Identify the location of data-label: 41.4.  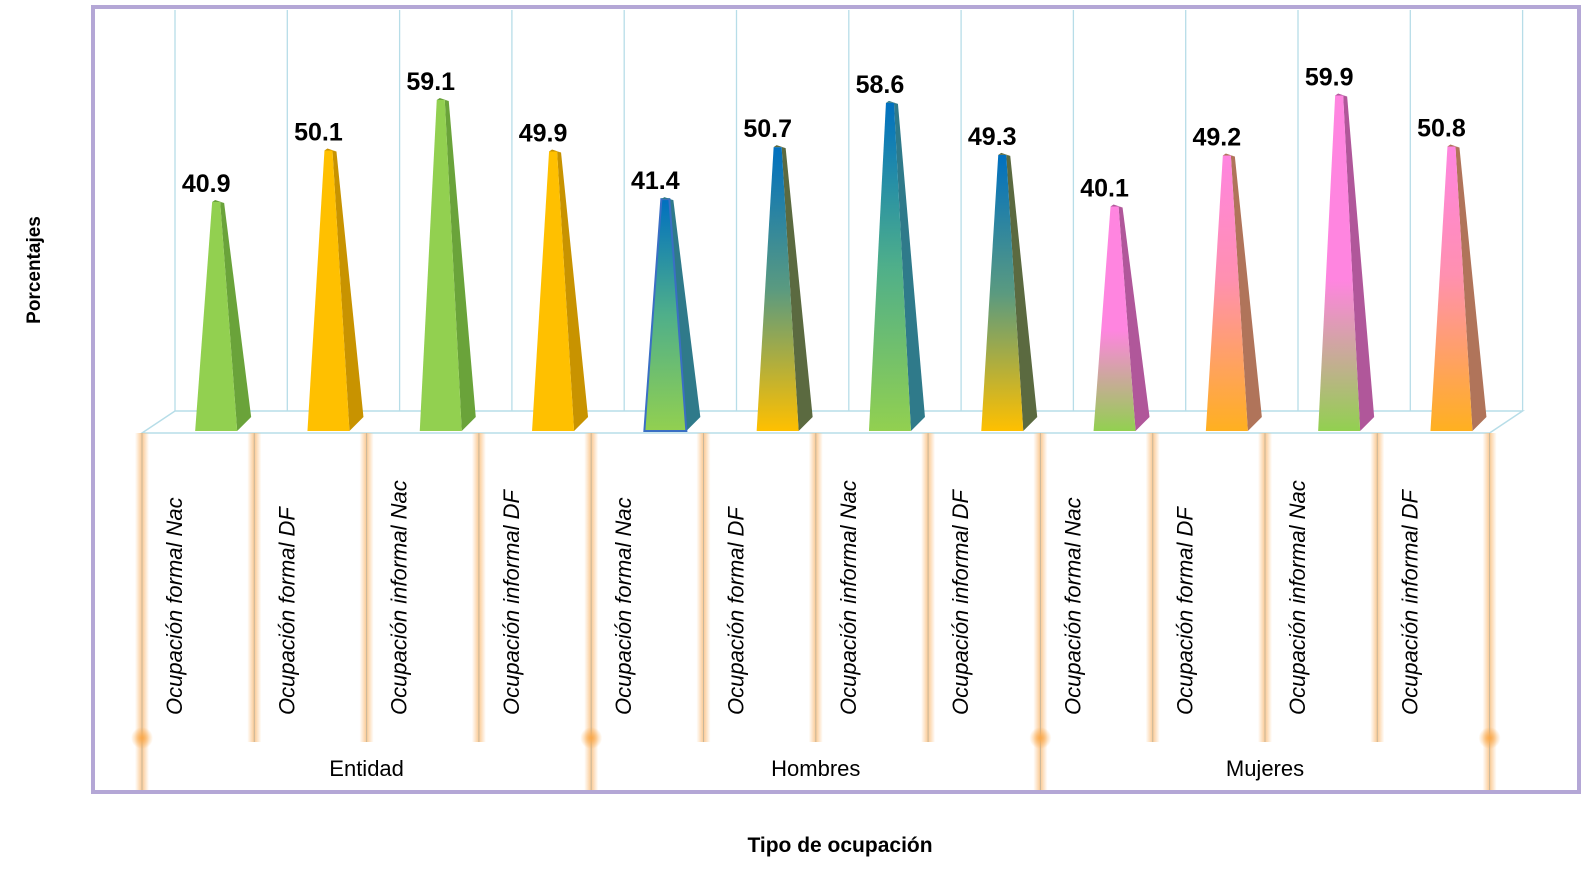
(655, 181).